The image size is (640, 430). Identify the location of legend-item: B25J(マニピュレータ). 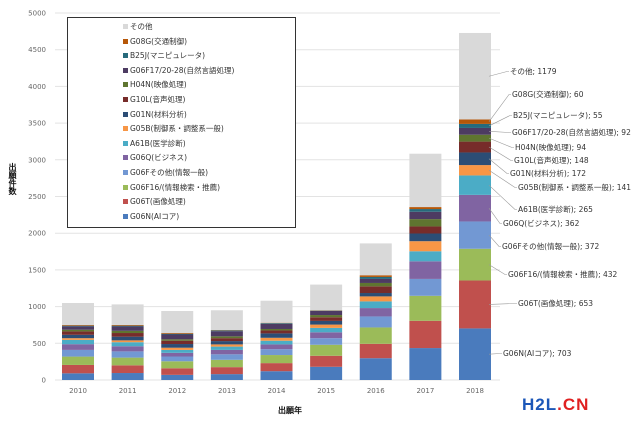
(164, 55).